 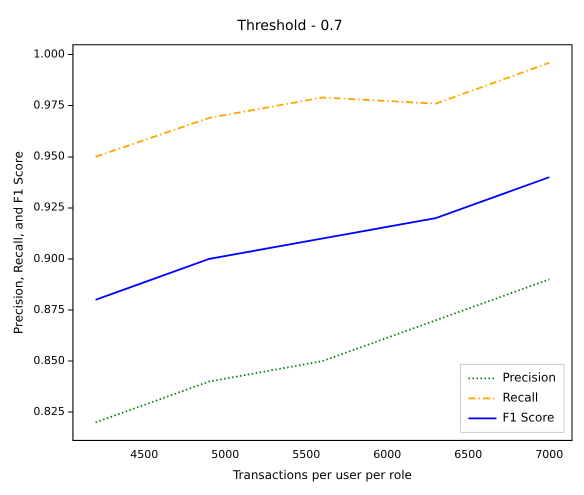 I want to click on y-tick-label: 0.825, so click(x=49, y=411).